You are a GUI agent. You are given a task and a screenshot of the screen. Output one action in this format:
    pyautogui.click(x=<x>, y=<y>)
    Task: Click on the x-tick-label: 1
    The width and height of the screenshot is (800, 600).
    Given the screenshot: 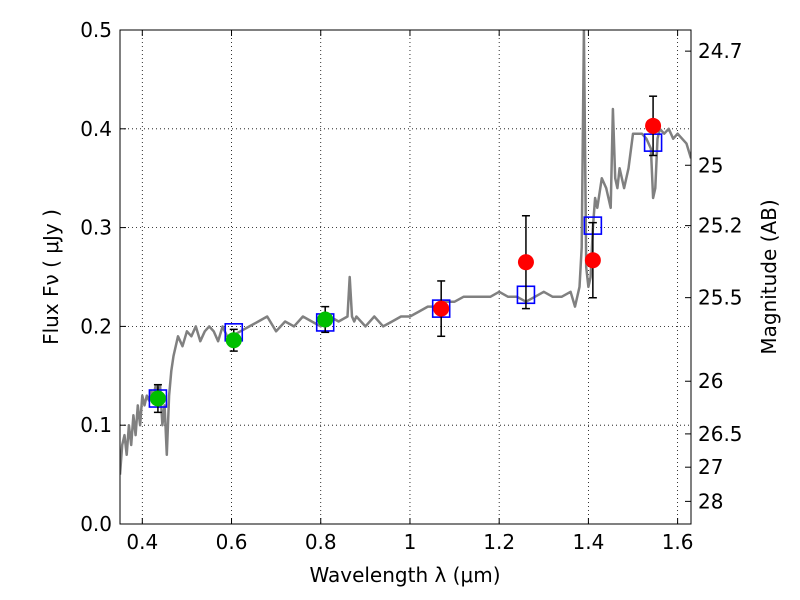 What is the action you would take?
    pyautogui.click(x=410, y=542)
    